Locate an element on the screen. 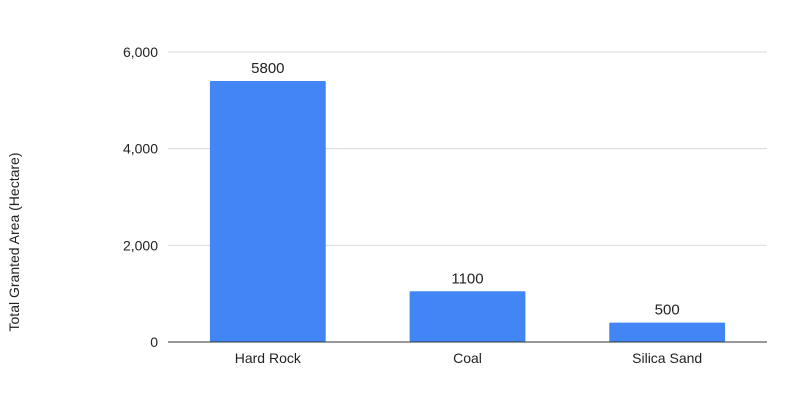 Image resolution: width=790 pixels, height=413 pixels. data-label: 1100 is located at coordinates (467, 278).